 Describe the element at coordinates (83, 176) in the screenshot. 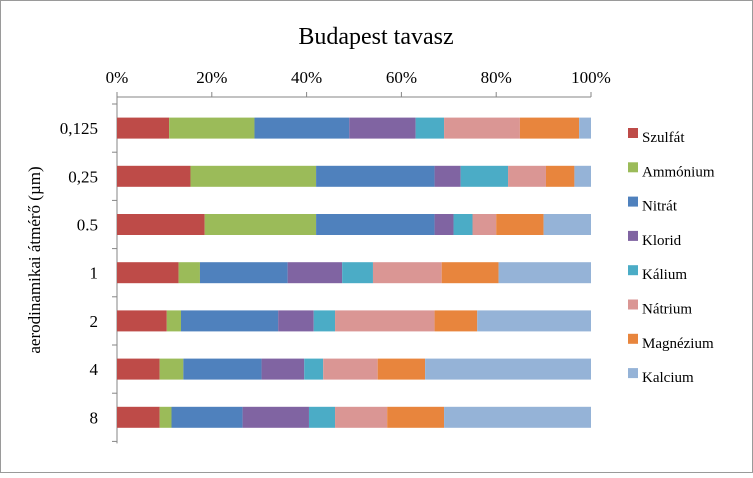

I see `y-tick-label: 0,25` at that location.